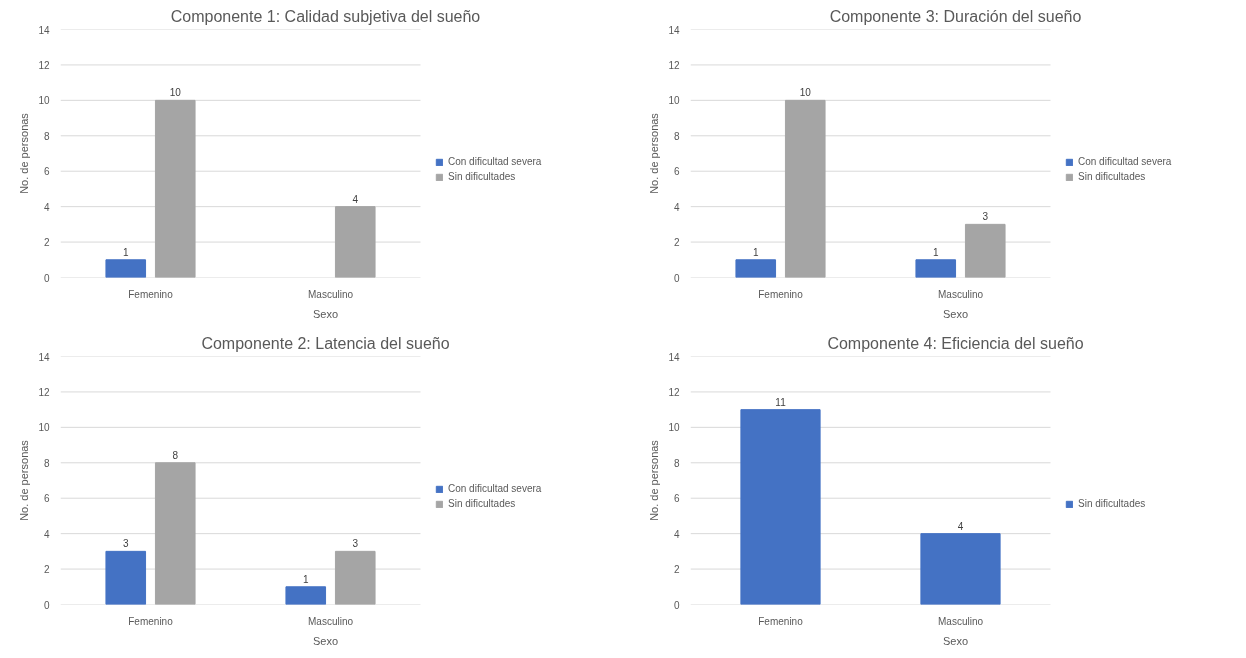  I want to click on chart-title: Componente 4: Eficiencia del sueño, so click(955, 343).